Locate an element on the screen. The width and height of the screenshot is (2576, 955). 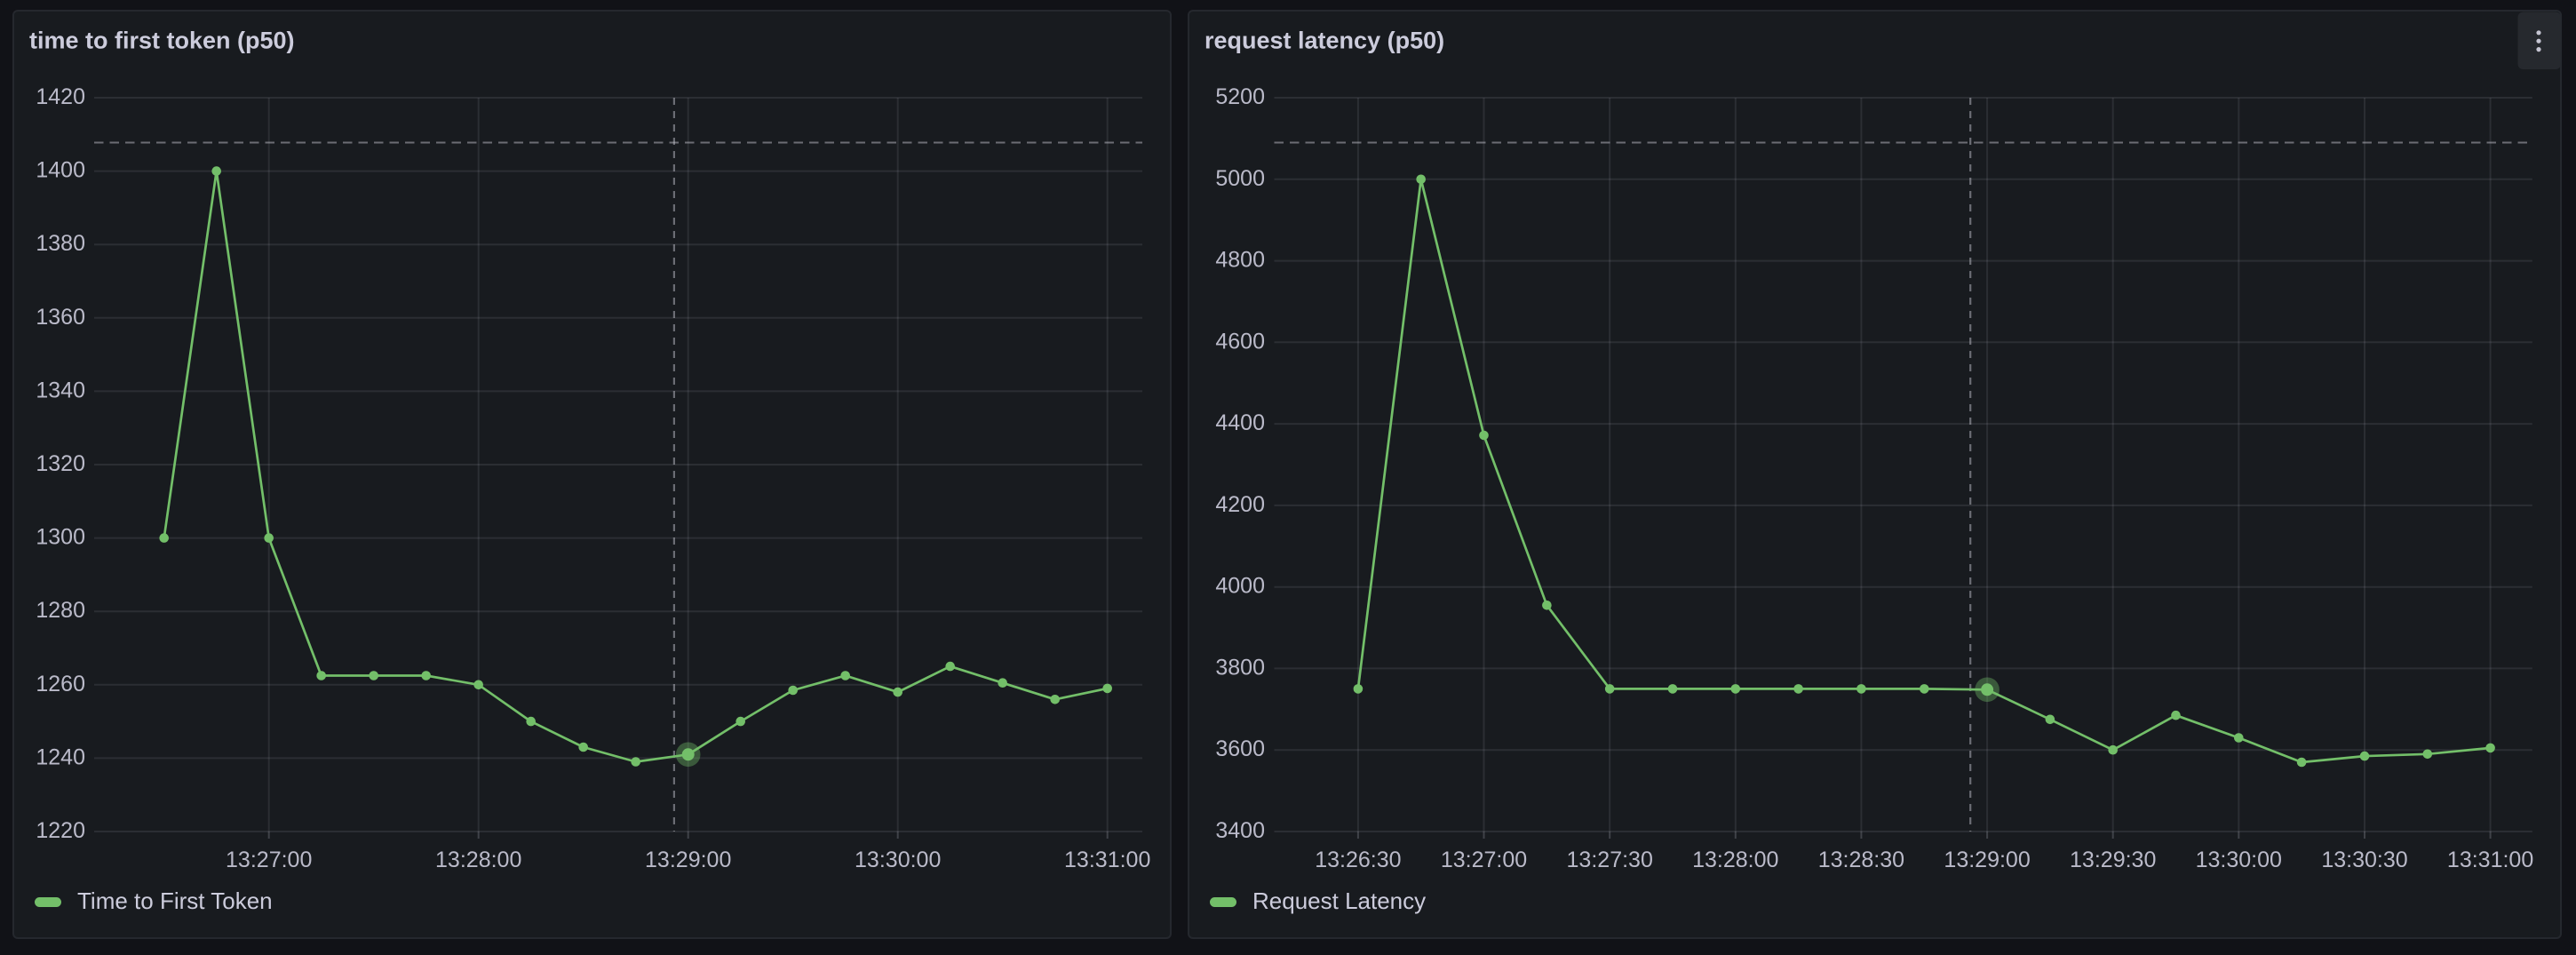
svg-text: 1340 is located at coordinates (60, 390).